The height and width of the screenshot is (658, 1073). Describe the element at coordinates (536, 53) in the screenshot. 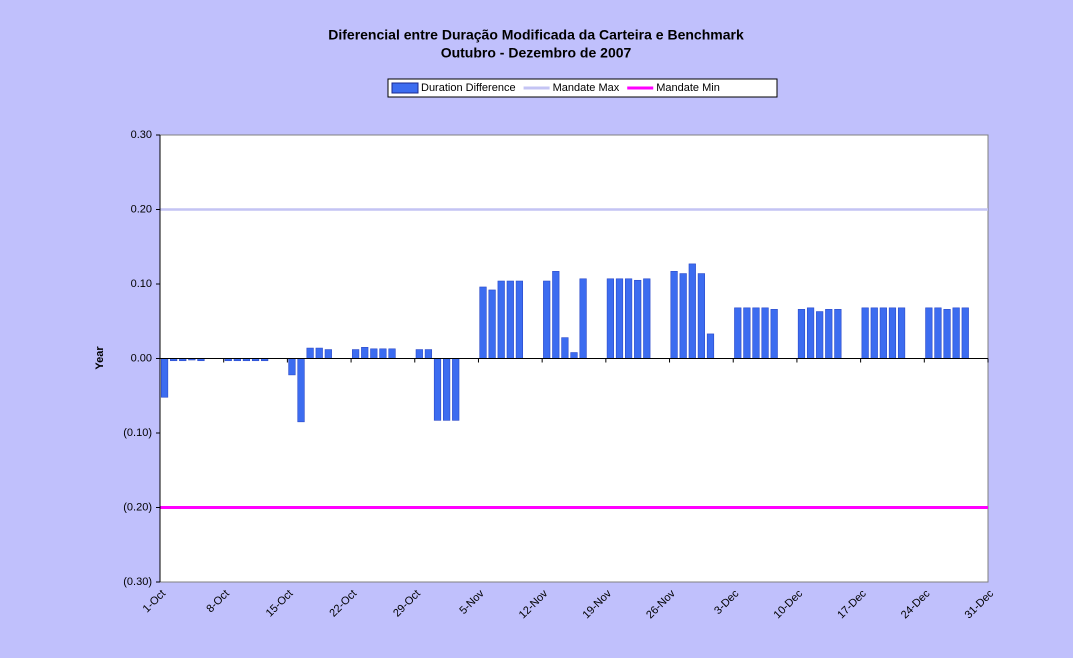

I see `chart-subtitle: Outubro - Dezembro de 2007` at that location.